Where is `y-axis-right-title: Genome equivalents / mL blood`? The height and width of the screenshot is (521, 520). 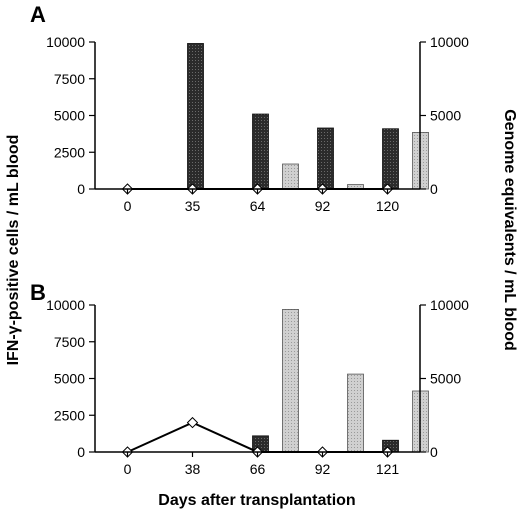 y-axis-right-title: Genome equivalents / mL blood is located at coordinates (509, 230).